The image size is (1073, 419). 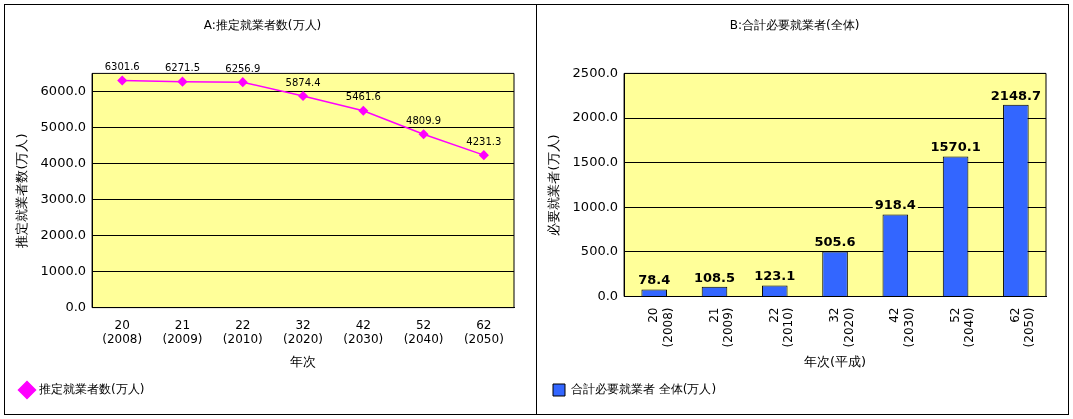 I want to click on data-label: 123.1, so click(x=775, y=276).